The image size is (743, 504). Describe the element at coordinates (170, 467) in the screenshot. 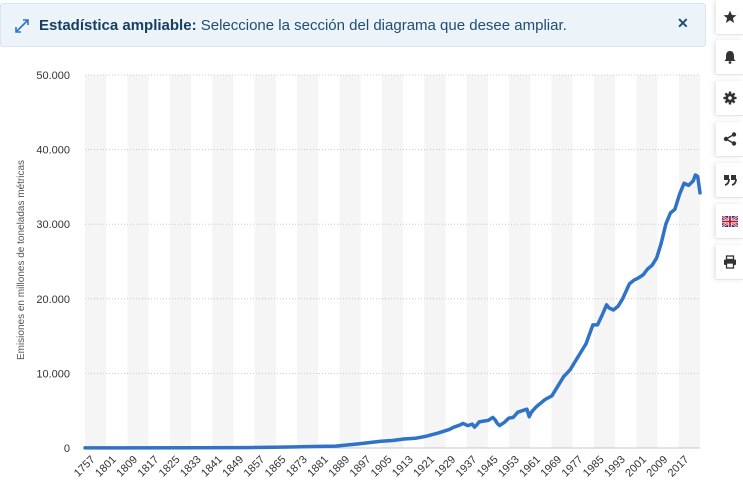

I see `x-tick-label: 1825` at that location.